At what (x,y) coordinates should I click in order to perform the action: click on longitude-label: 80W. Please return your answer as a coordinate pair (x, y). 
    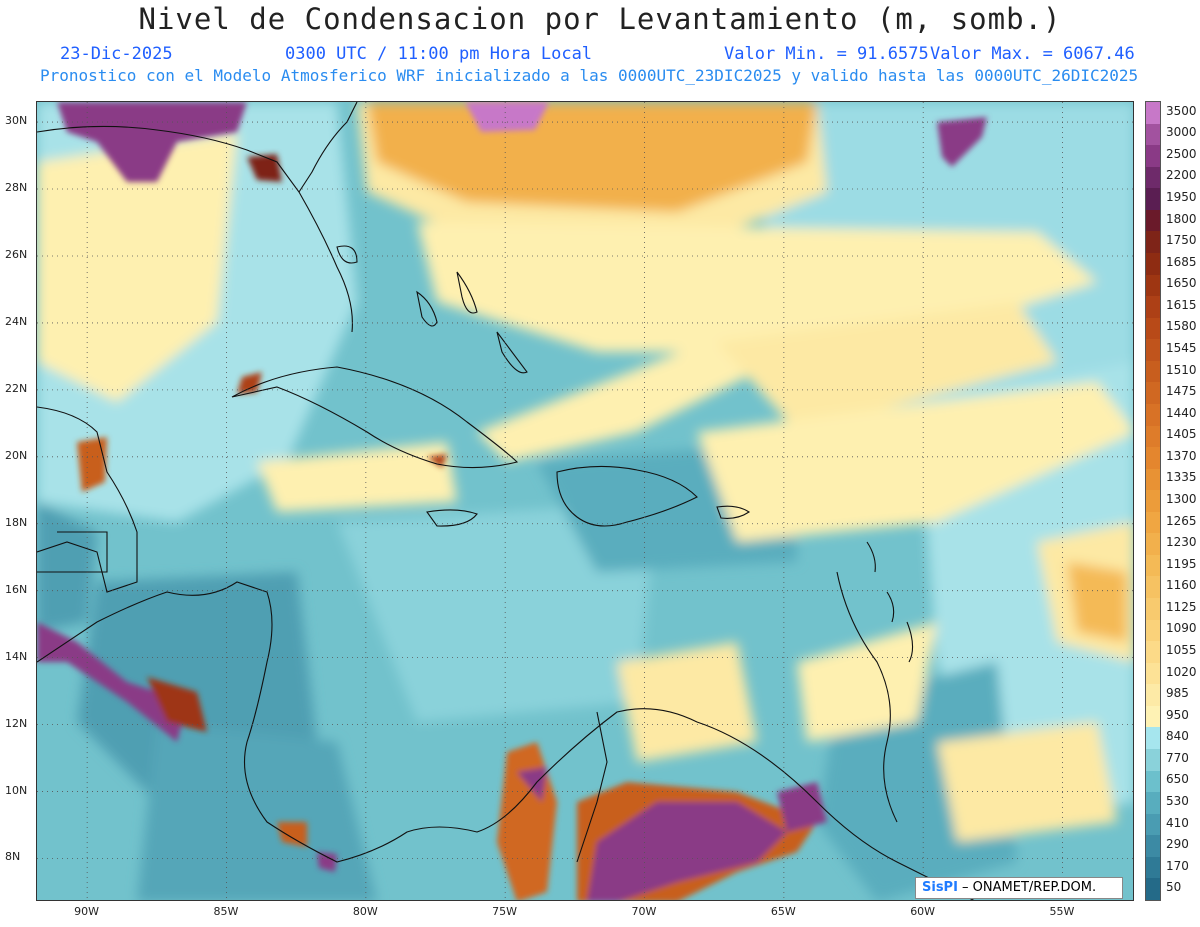
    Looking at the image, I should click on (365, 911).